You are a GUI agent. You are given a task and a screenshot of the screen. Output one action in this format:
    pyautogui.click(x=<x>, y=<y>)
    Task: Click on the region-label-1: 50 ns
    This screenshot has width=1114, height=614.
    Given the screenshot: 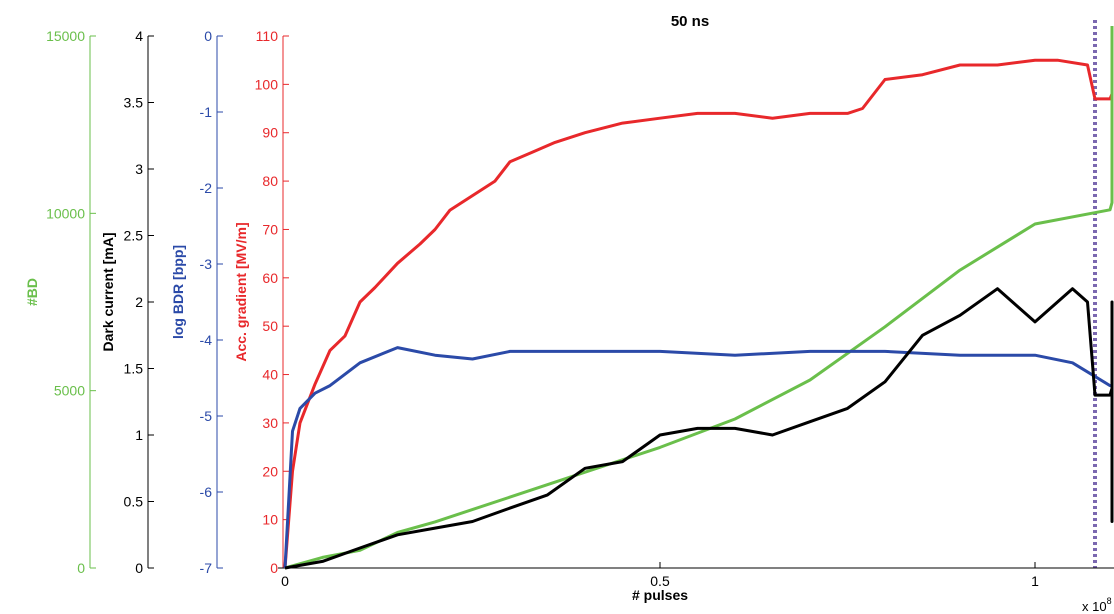 What is the action you would take?
    pyautogui.click(x=690, y=21)
    